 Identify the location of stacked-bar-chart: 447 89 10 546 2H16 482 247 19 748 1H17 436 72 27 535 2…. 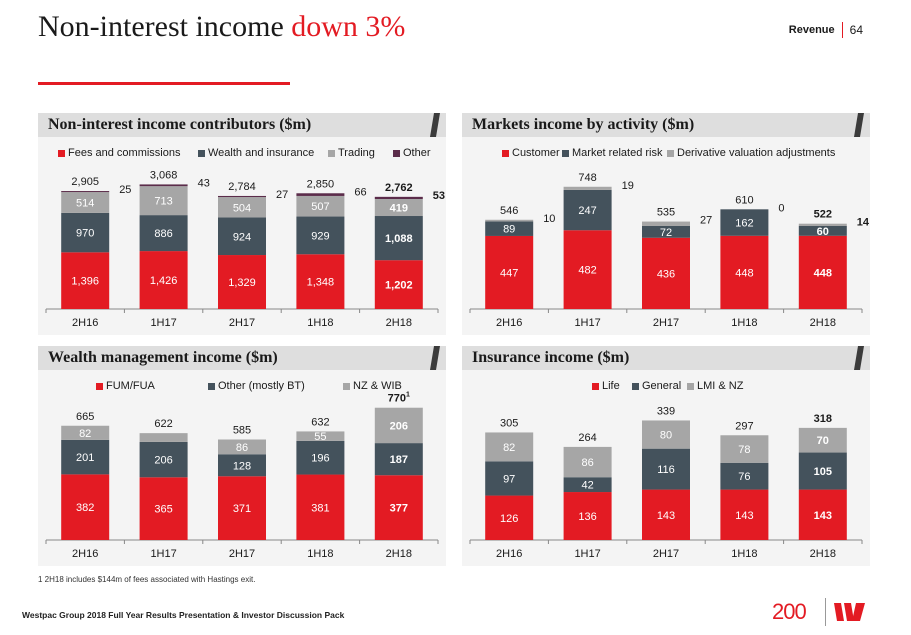
(669, 250).